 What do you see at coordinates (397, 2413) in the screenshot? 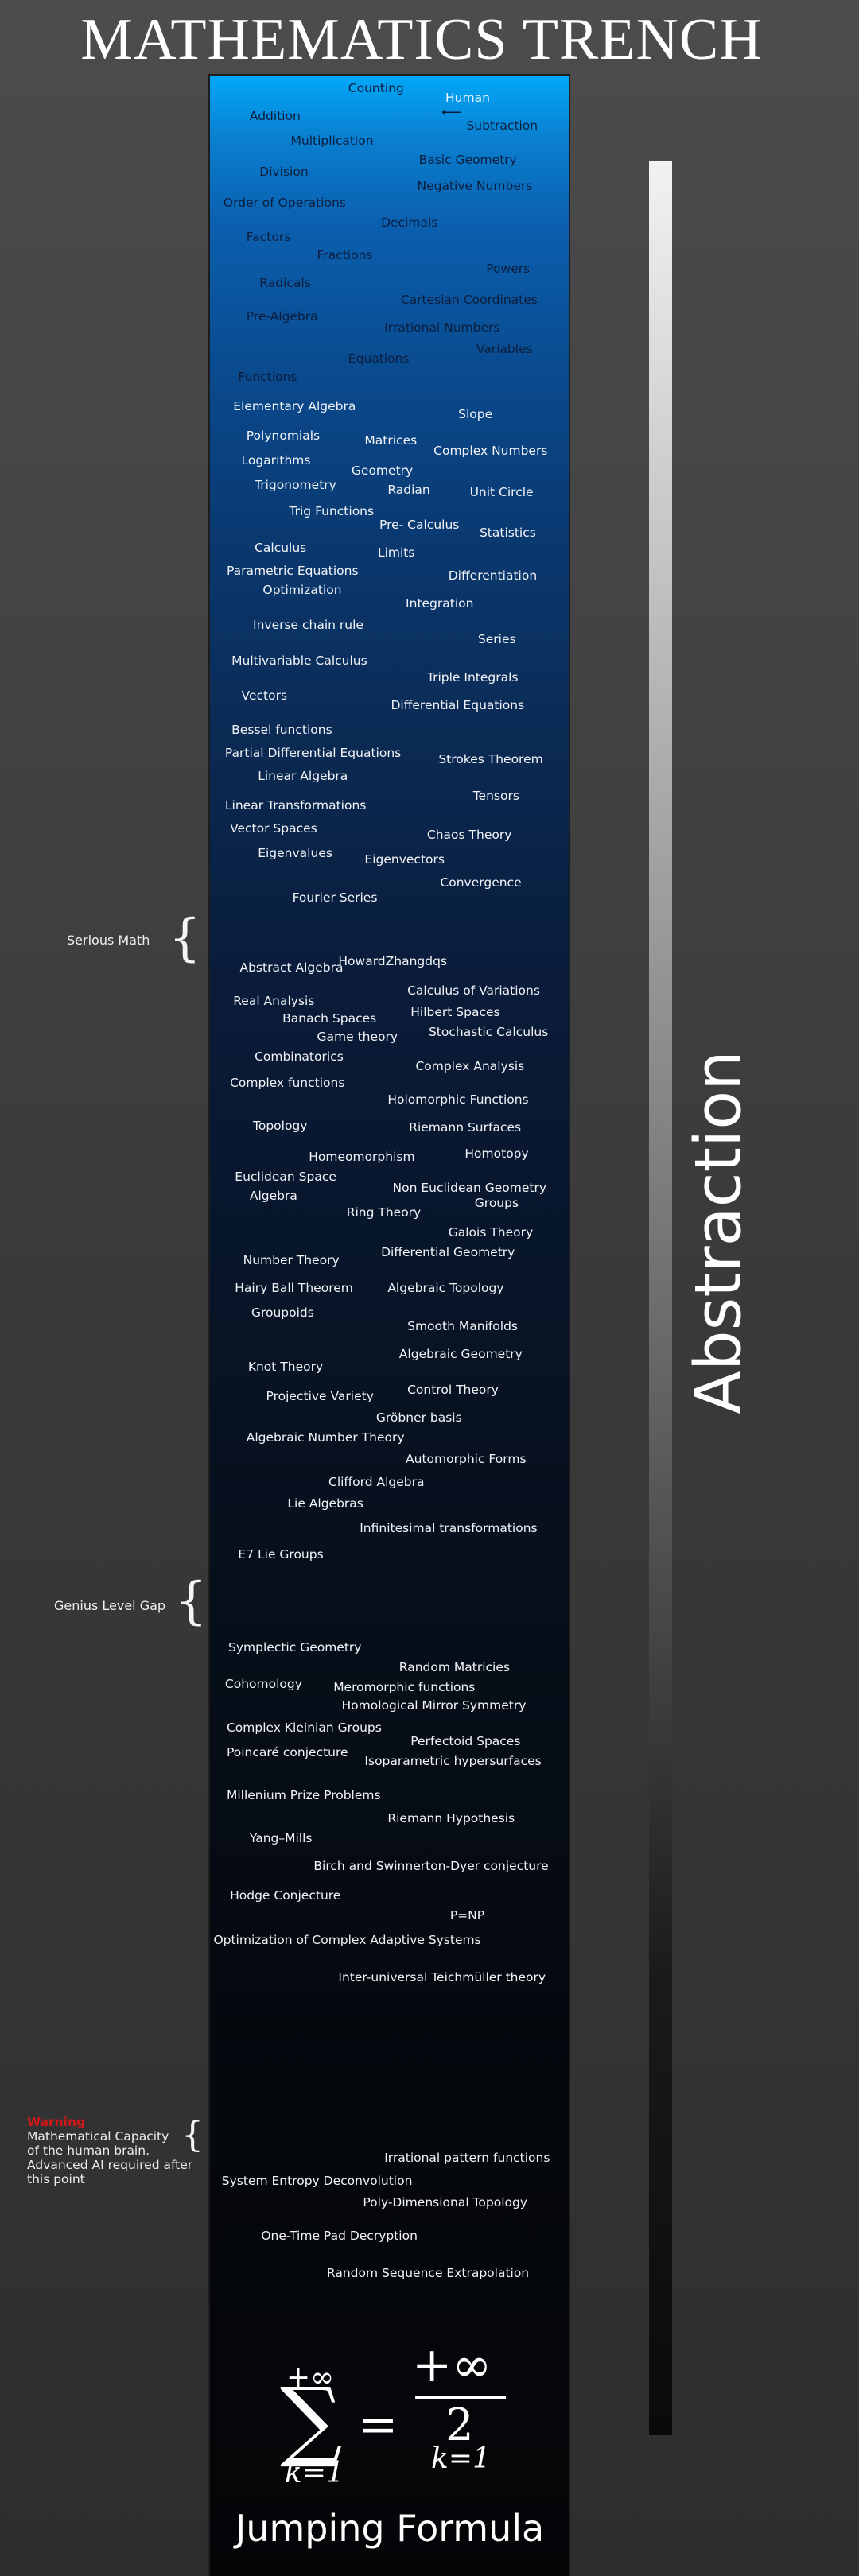
I see `jumping-formula: +∞ ∑ k=1 = +∞ 2 k=1` at bounding box center [397, 2413].